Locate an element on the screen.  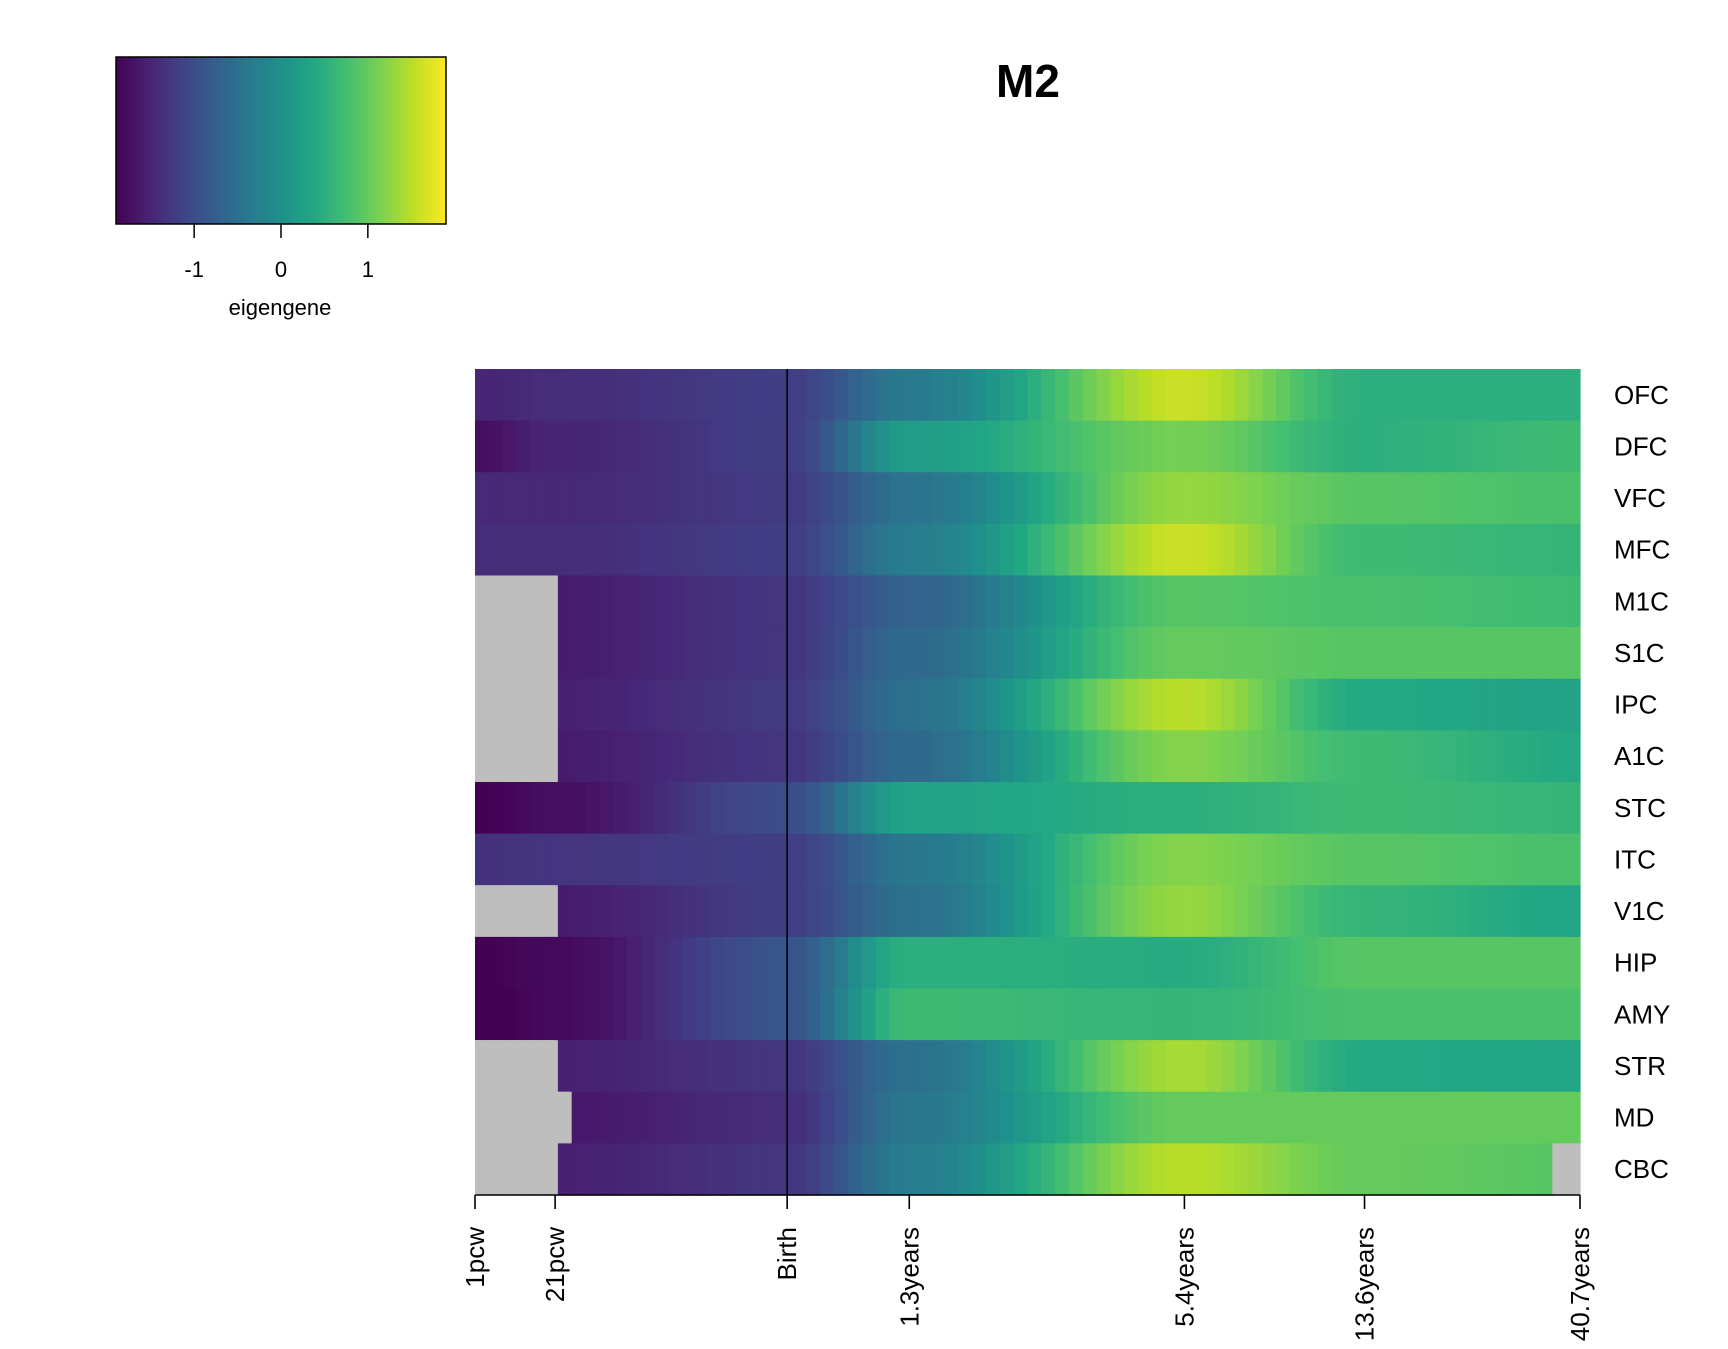
heatmap-row-mfc is located at coordinates (1028, 550).